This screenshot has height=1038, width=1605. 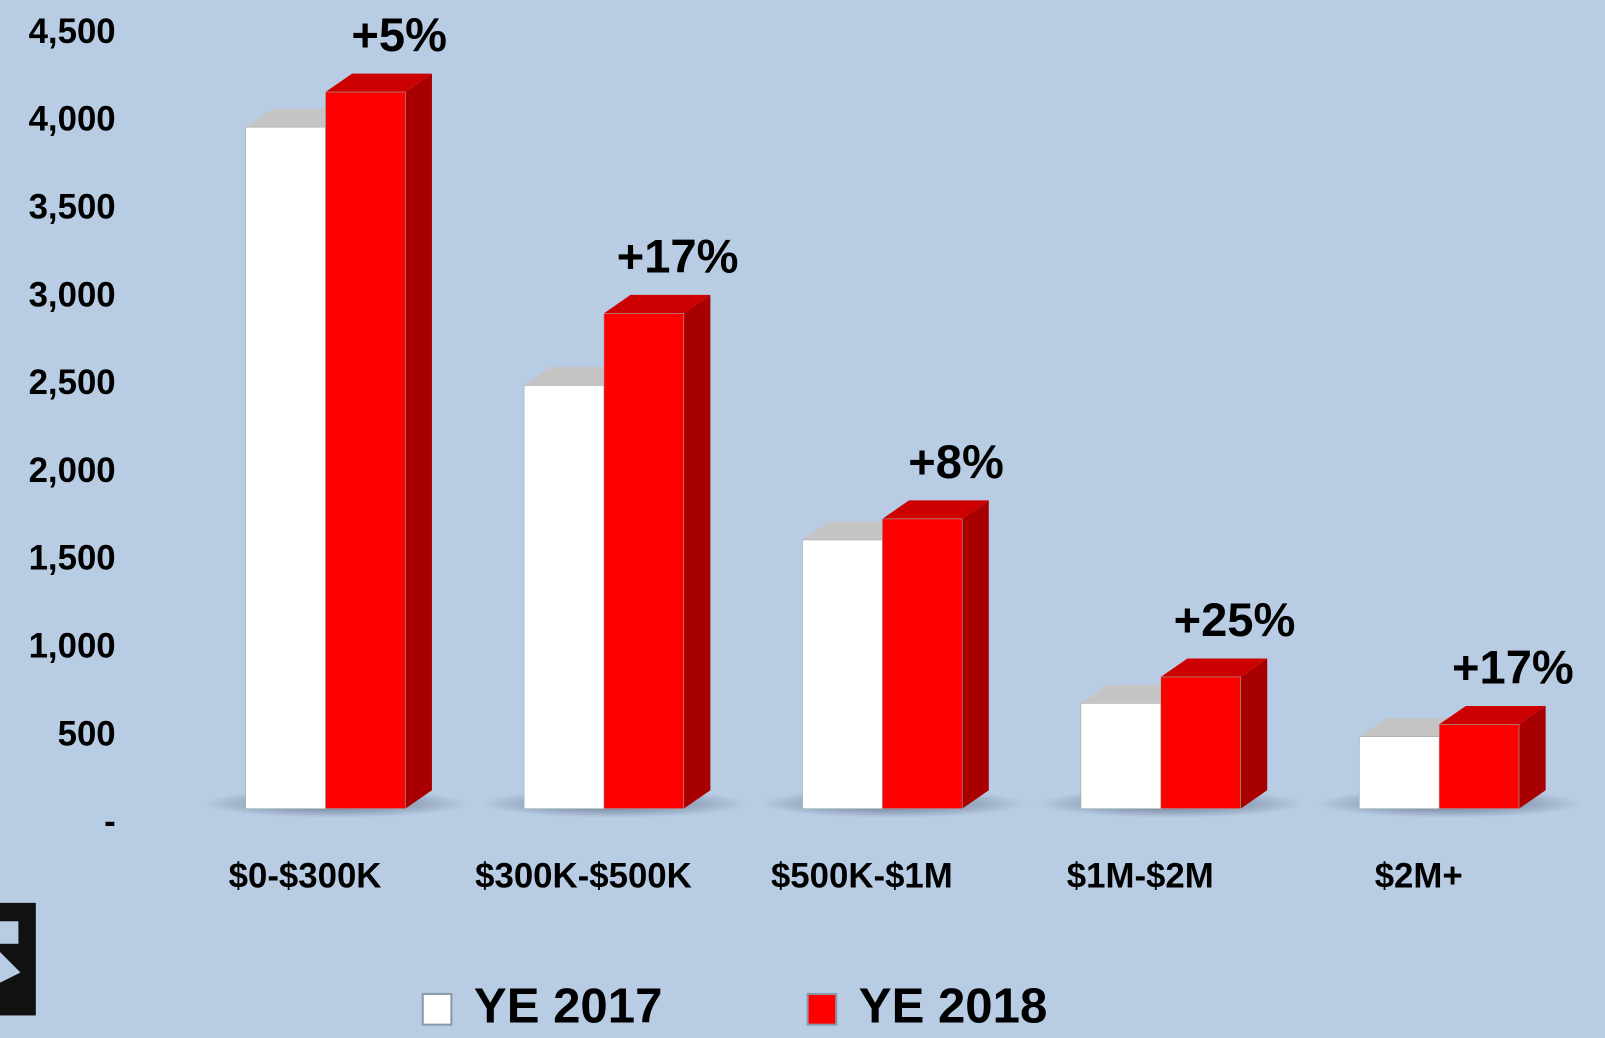 What do you see at coordinates (18, 959) in the screenshot?
I see `logo` at bounding box center [18, 959].